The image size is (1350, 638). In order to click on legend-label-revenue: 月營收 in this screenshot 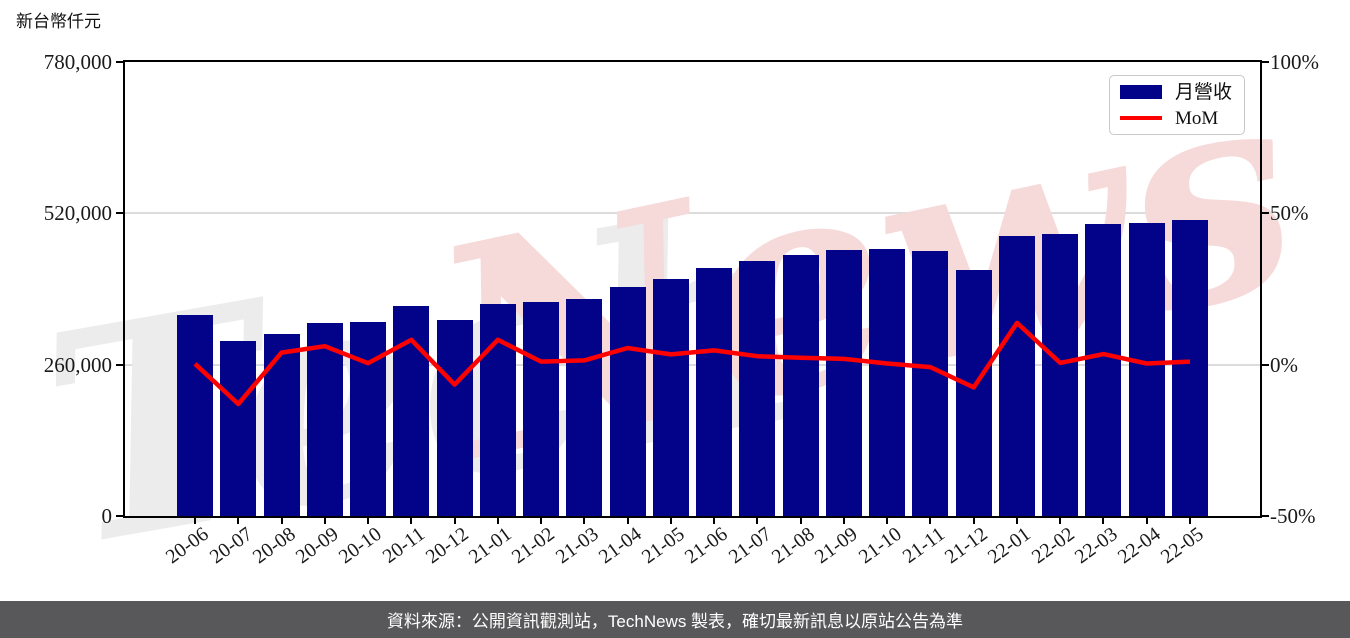, I will do `click(1204, 92)`.